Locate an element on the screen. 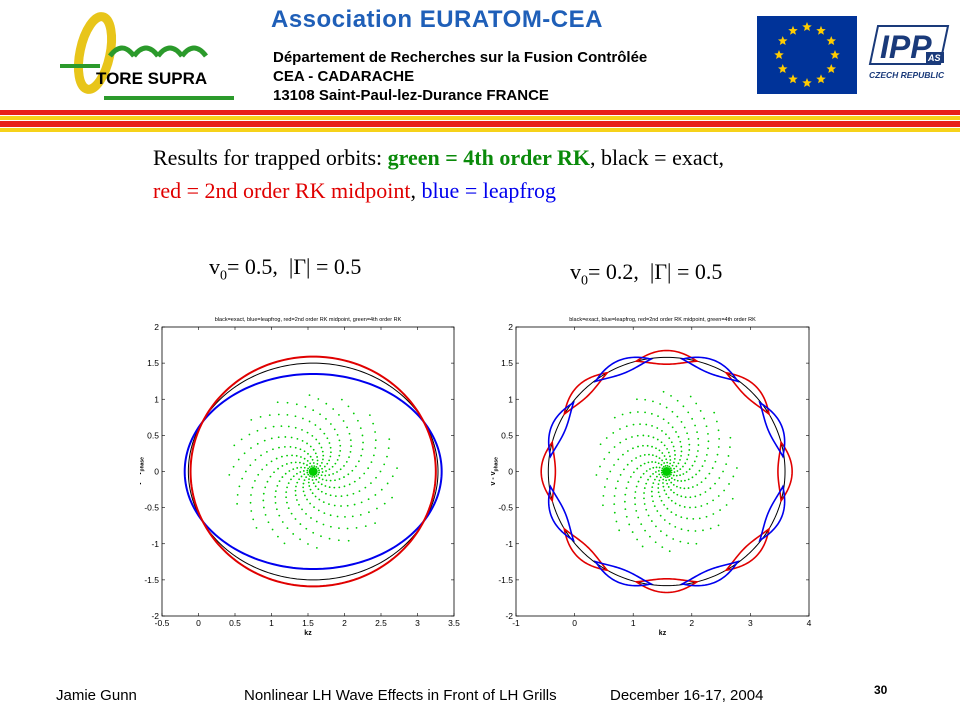  y-tick-label: 1 is located at coordinates (510, 399).